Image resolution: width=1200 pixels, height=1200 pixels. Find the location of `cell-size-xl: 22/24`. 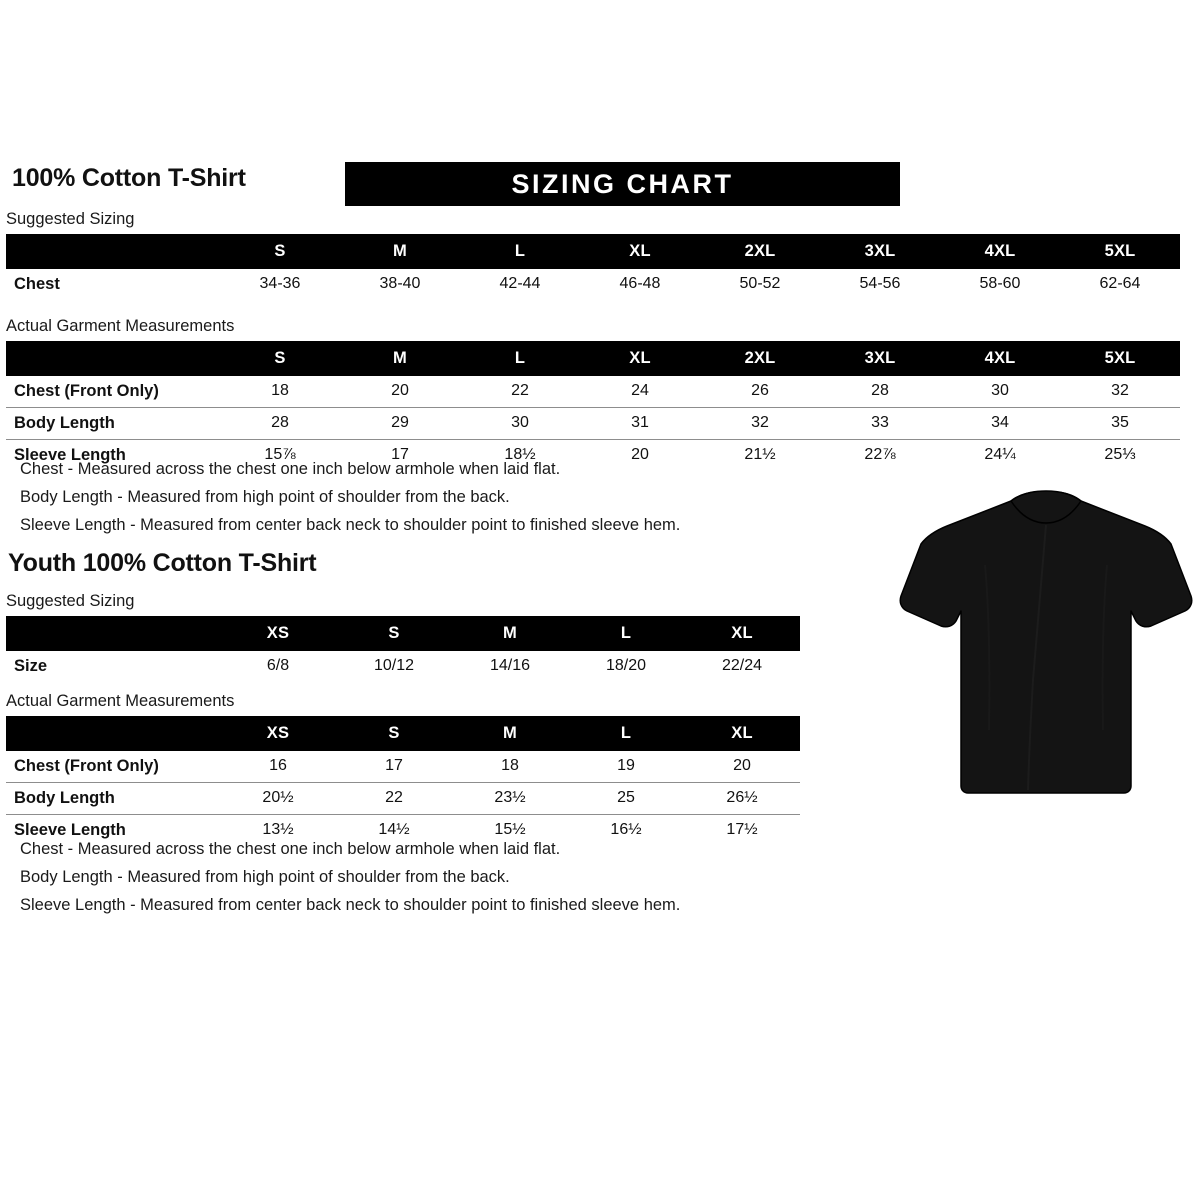

cell-size-xl: 22/24 is located at coordinates (742, 665).